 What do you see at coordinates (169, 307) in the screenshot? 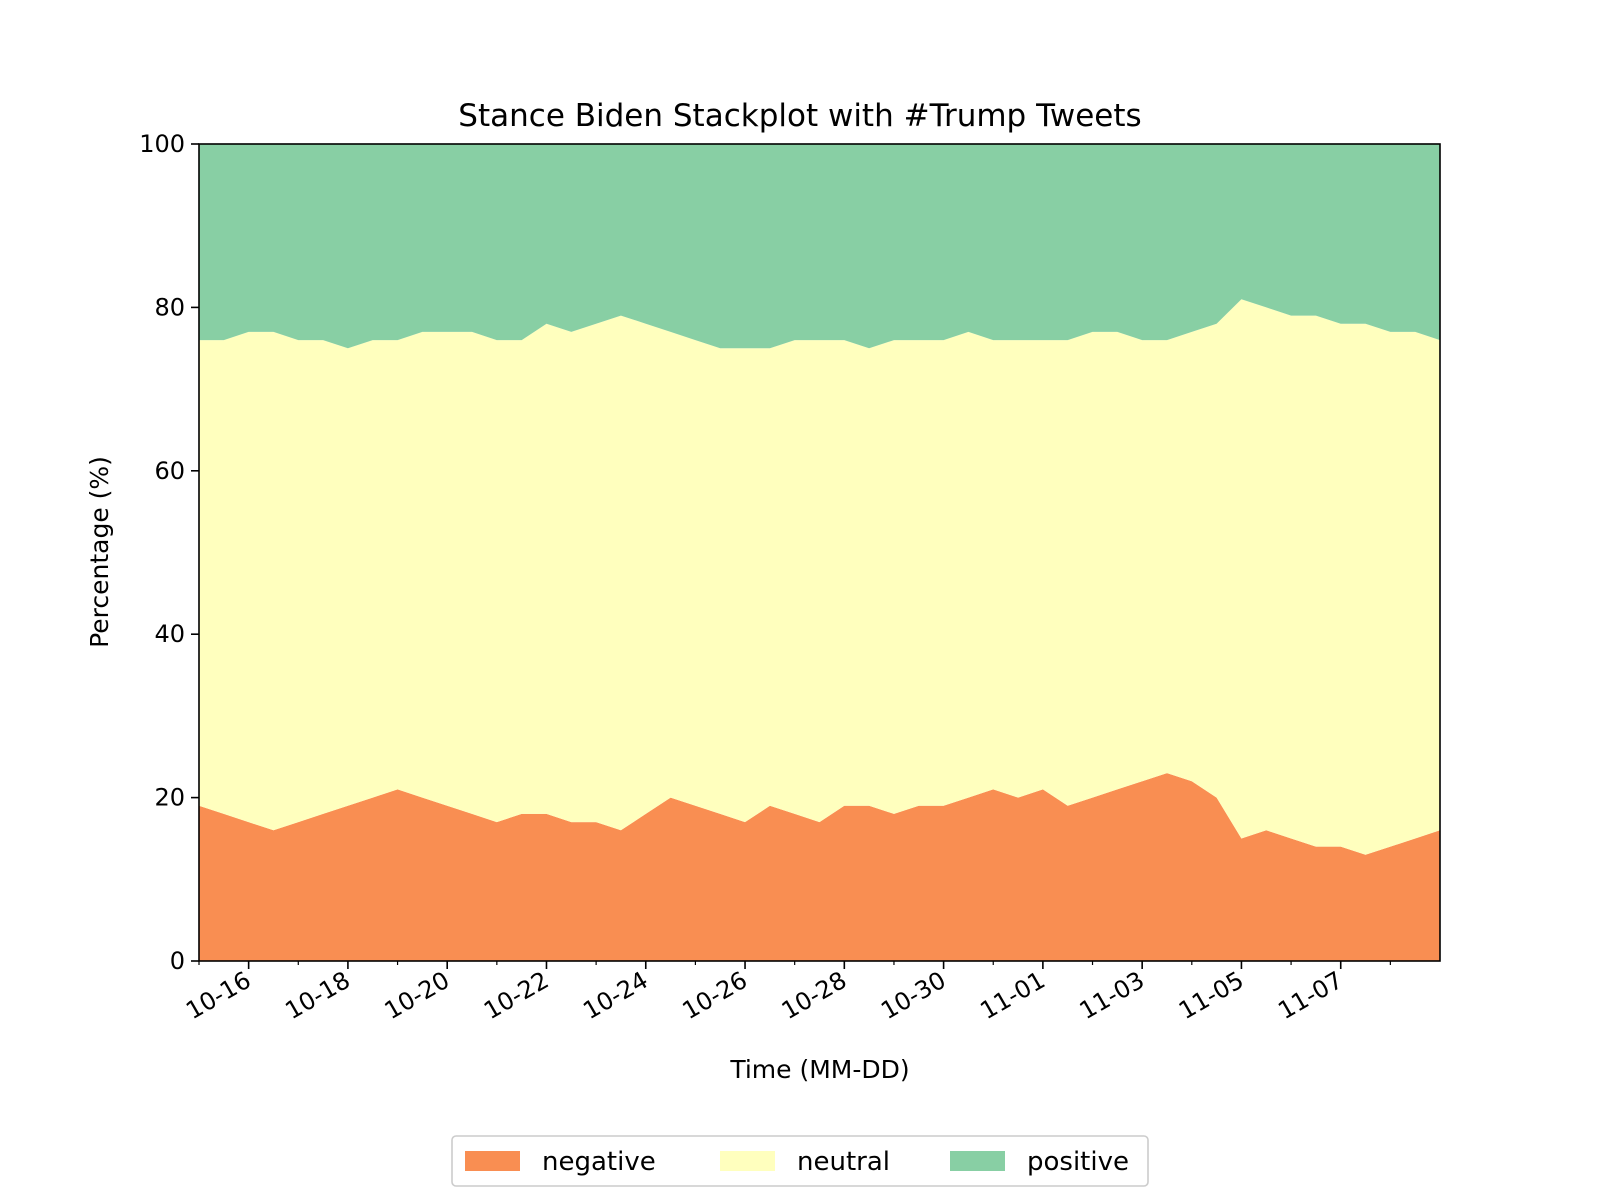
I see `y-tick-label: 80` at bounding box center [169, 307].